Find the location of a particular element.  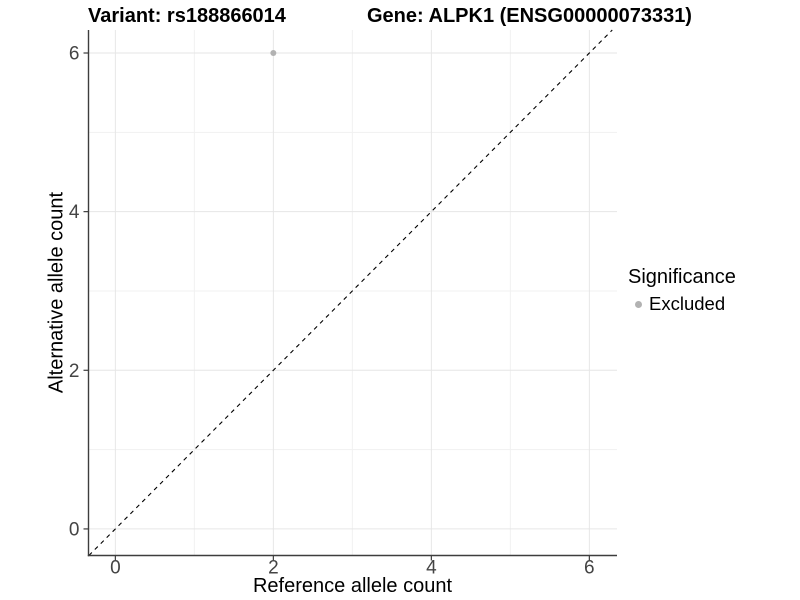

legend-item-label: Excluded is located at coordinates (687, 303).